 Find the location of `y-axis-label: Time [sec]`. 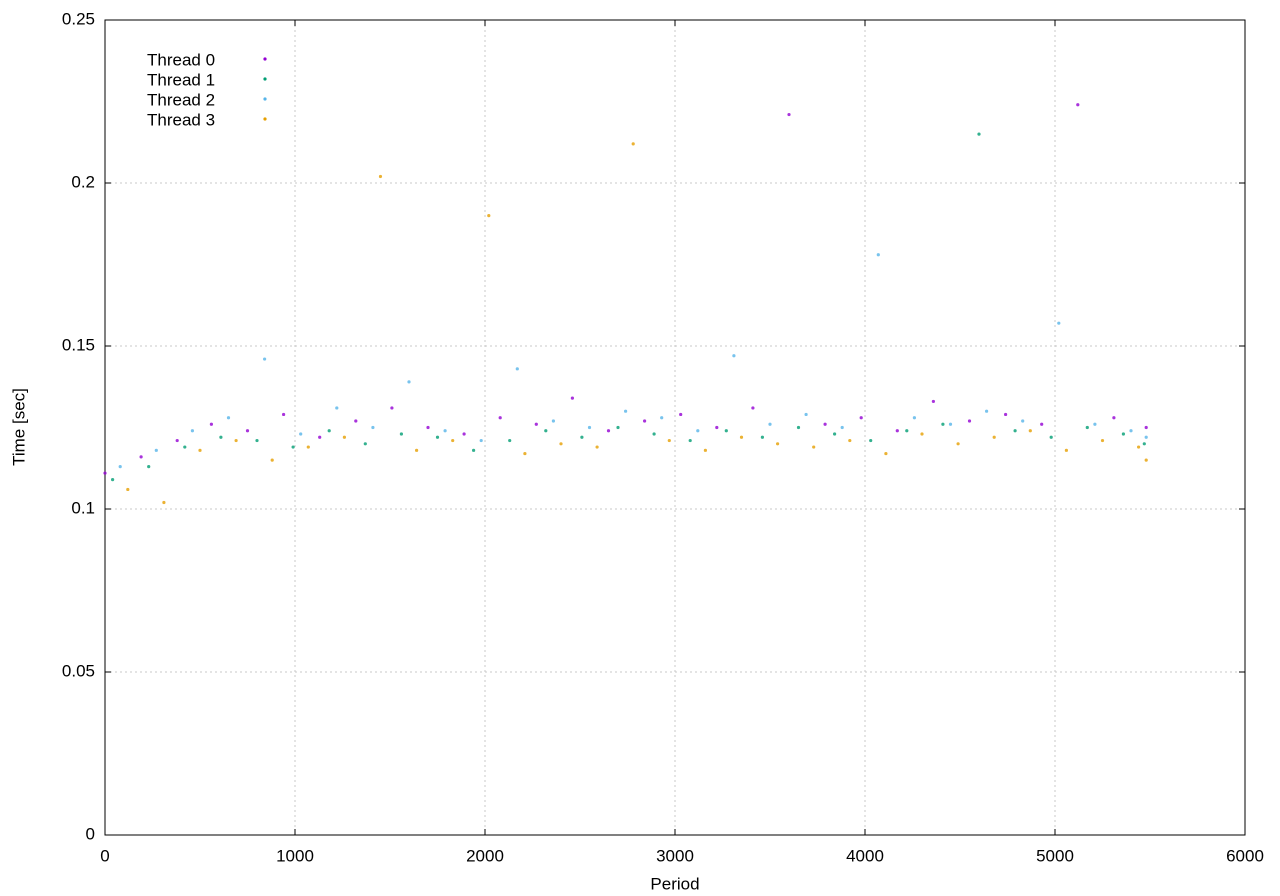

y-axis-label: Time [sec] is located at coordinates (18, 427).